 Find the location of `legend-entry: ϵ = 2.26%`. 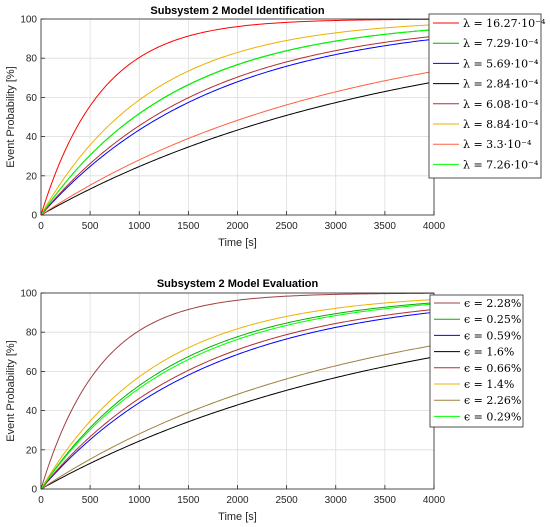

legend-entry: ϵ = 2.26% is located at coordinates (492, 400).